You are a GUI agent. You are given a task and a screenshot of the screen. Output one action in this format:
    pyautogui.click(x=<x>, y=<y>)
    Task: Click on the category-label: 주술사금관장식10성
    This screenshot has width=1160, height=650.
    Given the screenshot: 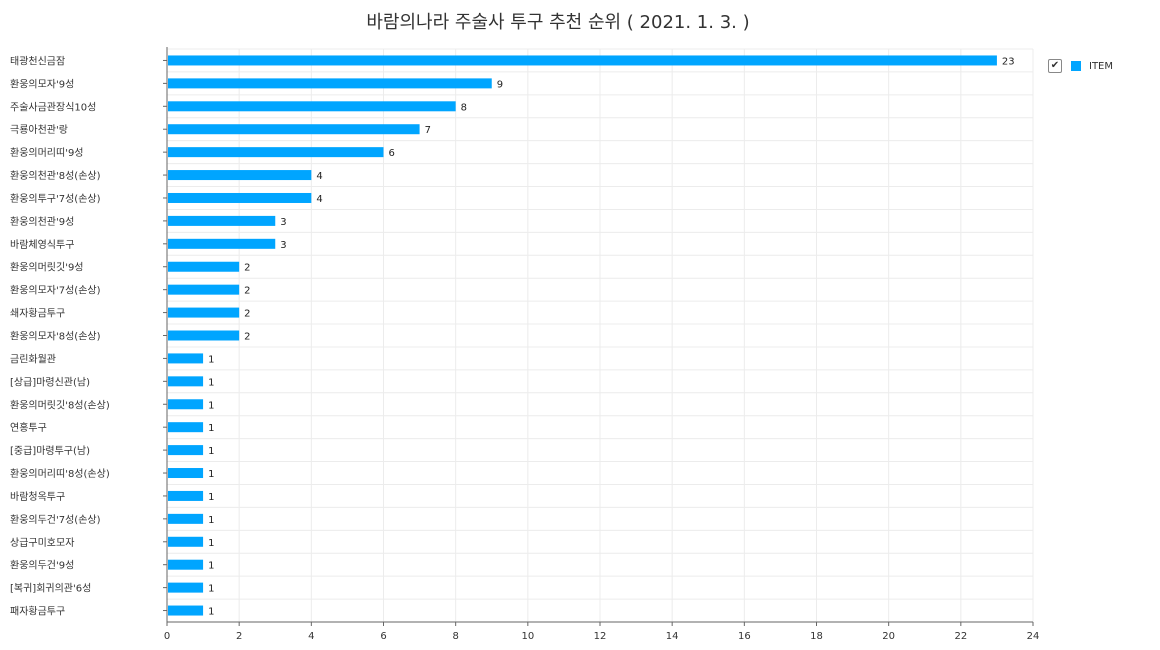 What is the action you would take?
    pyautogui.click(x=53, y=107)
    